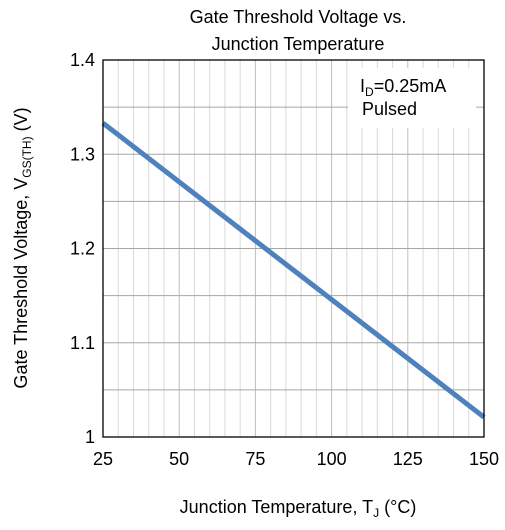 The width and height of the screenshot is (505, 530). What do you see at coordinates (82, 249) in the screenshot?
I see `y-tick-label: 1.2` at bounding box center [82, 249].